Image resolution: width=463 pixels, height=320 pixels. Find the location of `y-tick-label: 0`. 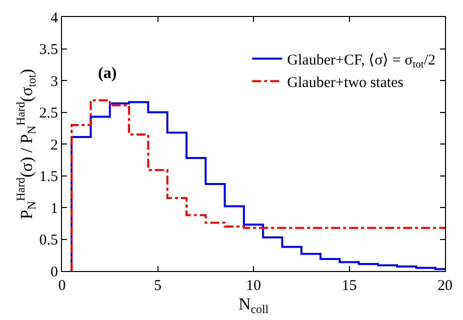

y-tick-label: 0 is located at coordinates (54, 272).